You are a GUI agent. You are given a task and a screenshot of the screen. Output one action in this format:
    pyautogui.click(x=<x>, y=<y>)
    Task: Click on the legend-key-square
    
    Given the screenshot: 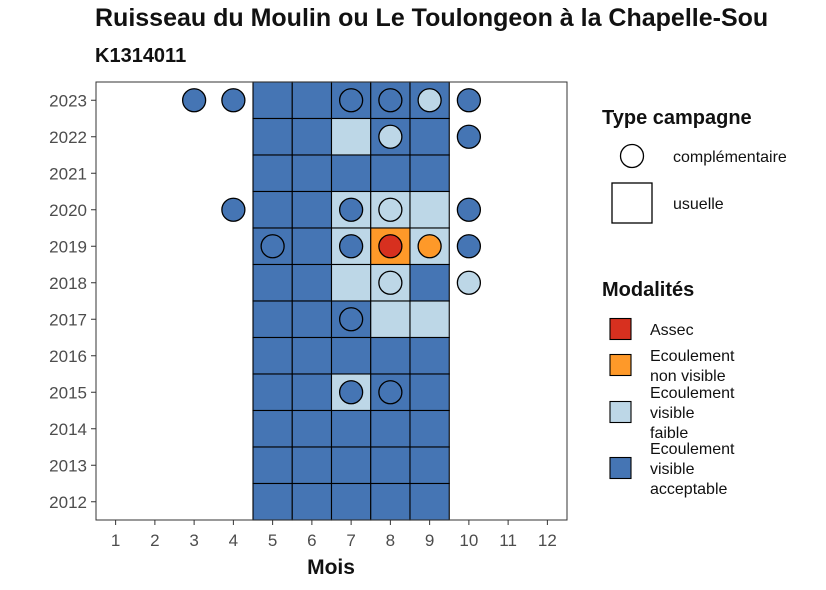 What is the action you would take?
    pyautogui.click(x=632, y=203)
    